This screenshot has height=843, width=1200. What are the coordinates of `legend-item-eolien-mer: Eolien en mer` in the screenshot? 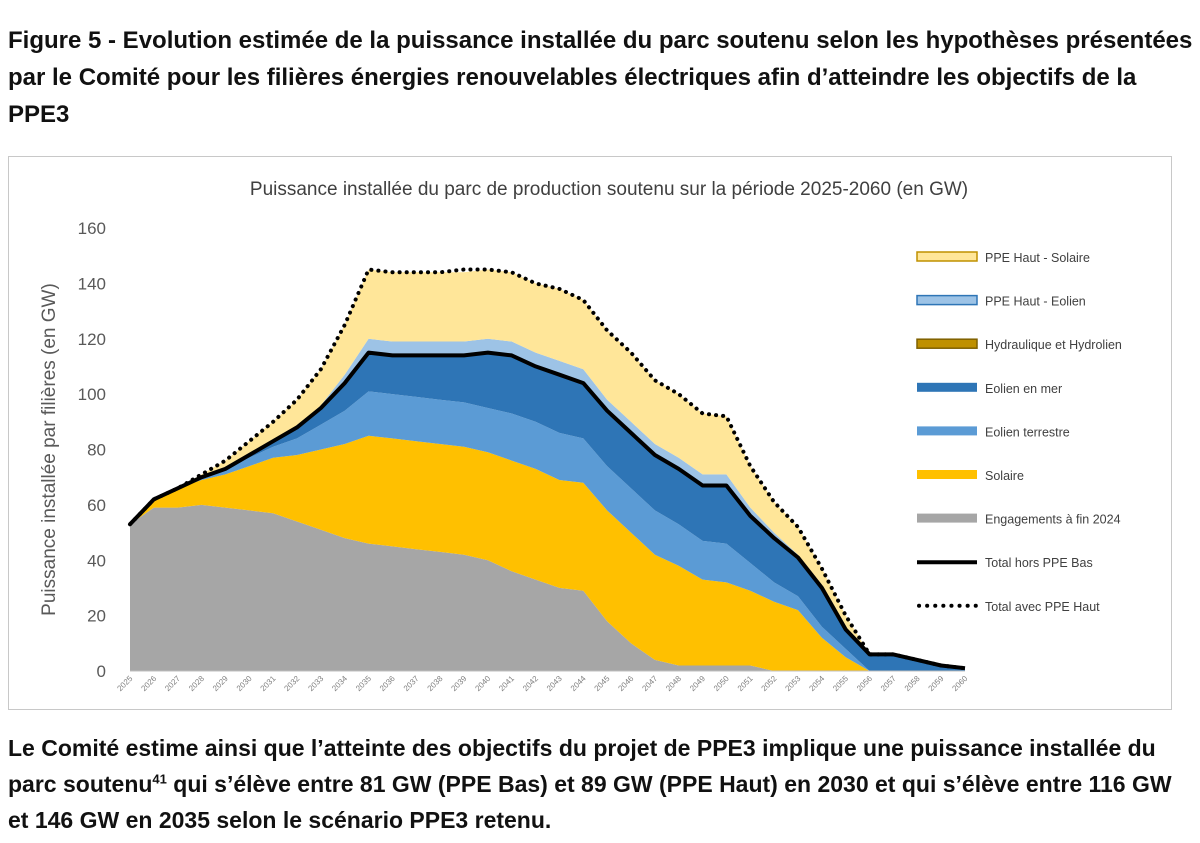 It's located at (989, 389).